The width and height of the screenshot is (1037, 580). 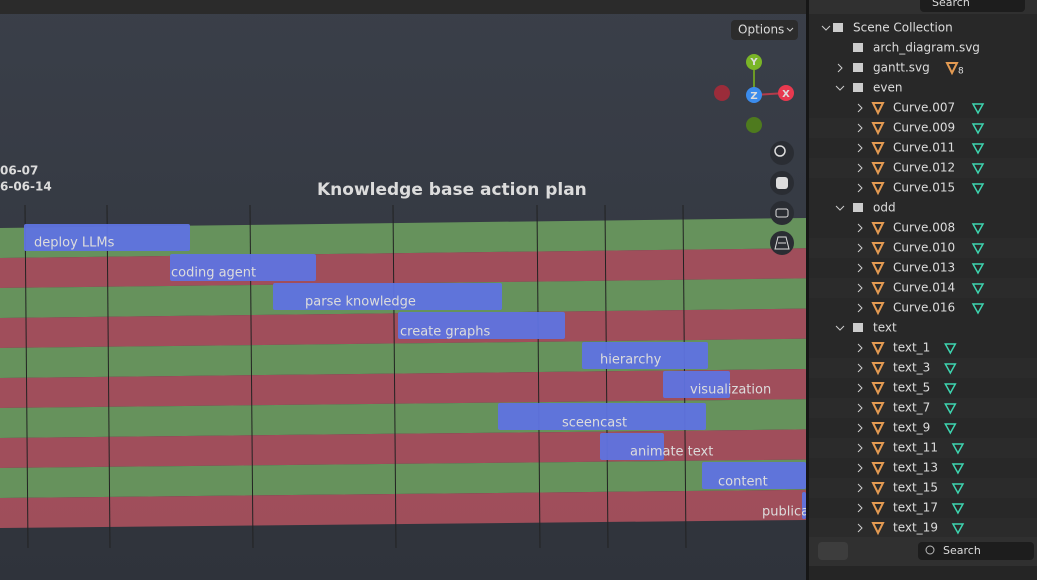 I want to click on camera-button, so click(x=782, y=213).